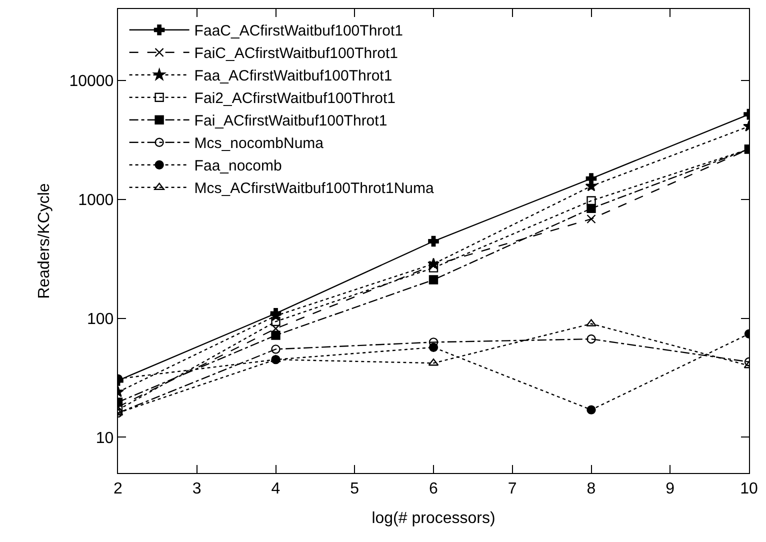  I want to click on y-axis-title: Readers/KCycle, so click(45, 241).